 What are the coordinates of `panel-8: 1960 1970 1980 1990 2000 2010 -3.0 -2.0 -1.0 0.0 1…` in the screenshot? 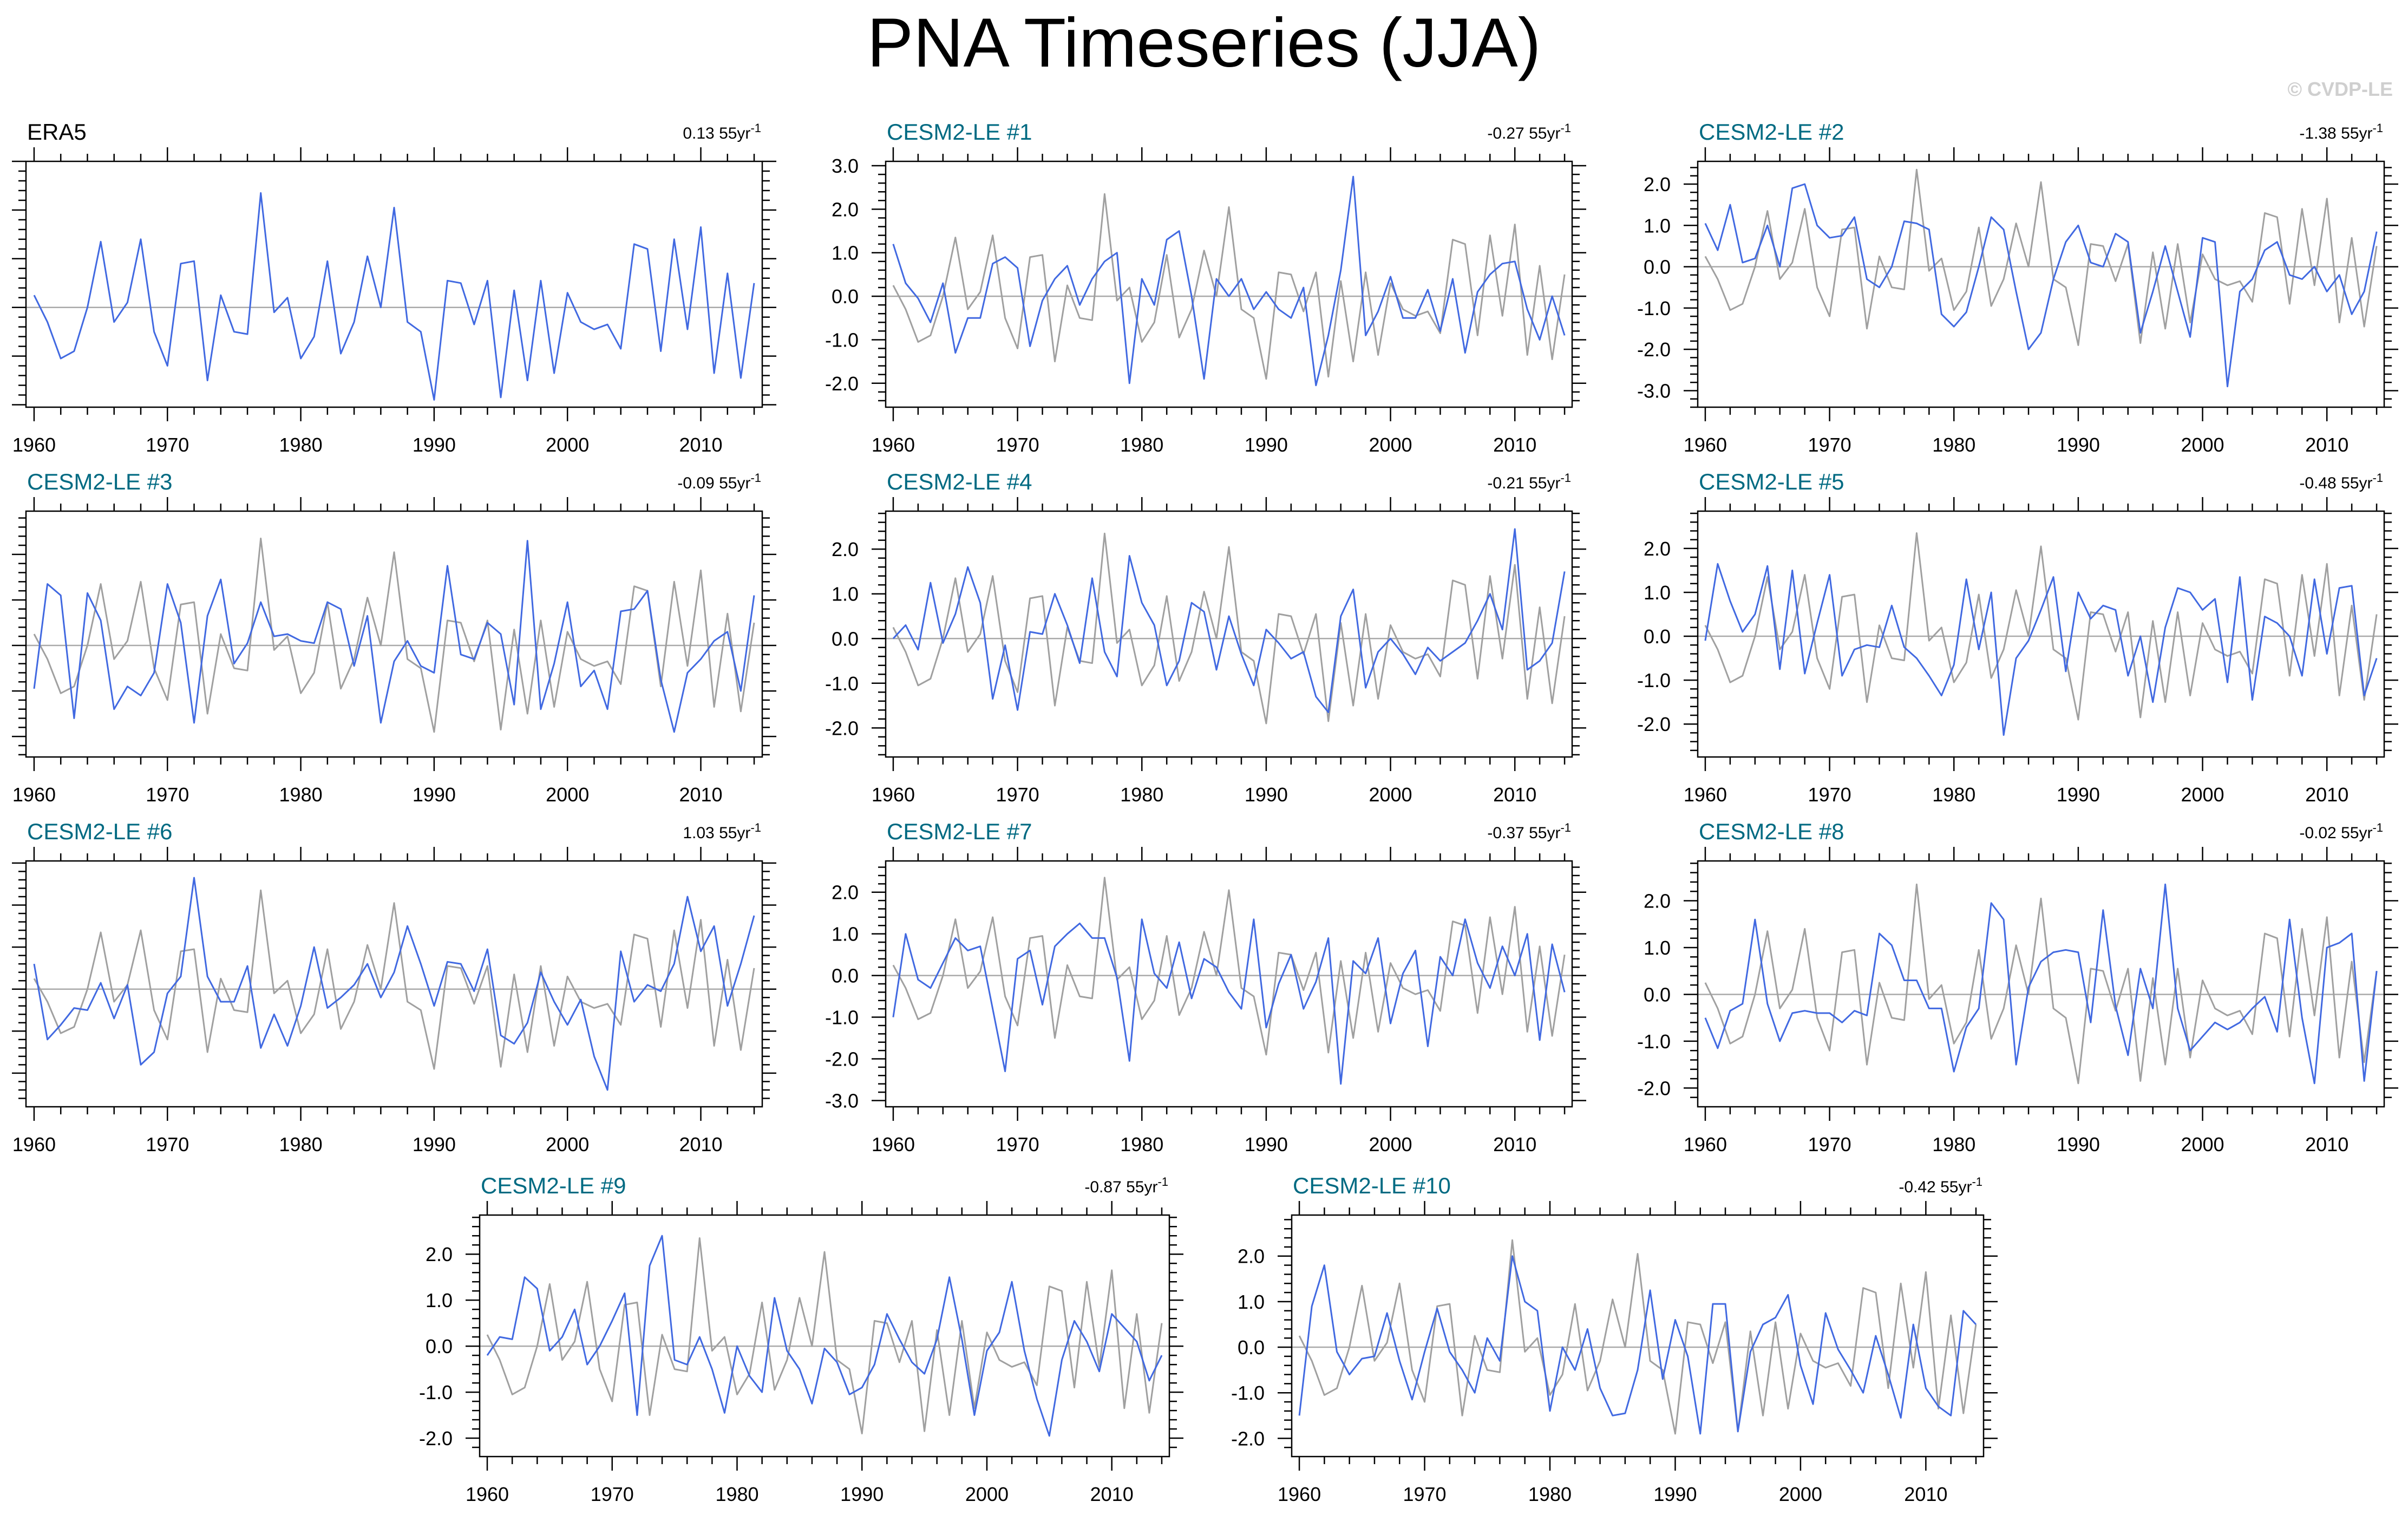 It's located at (1205, 987).